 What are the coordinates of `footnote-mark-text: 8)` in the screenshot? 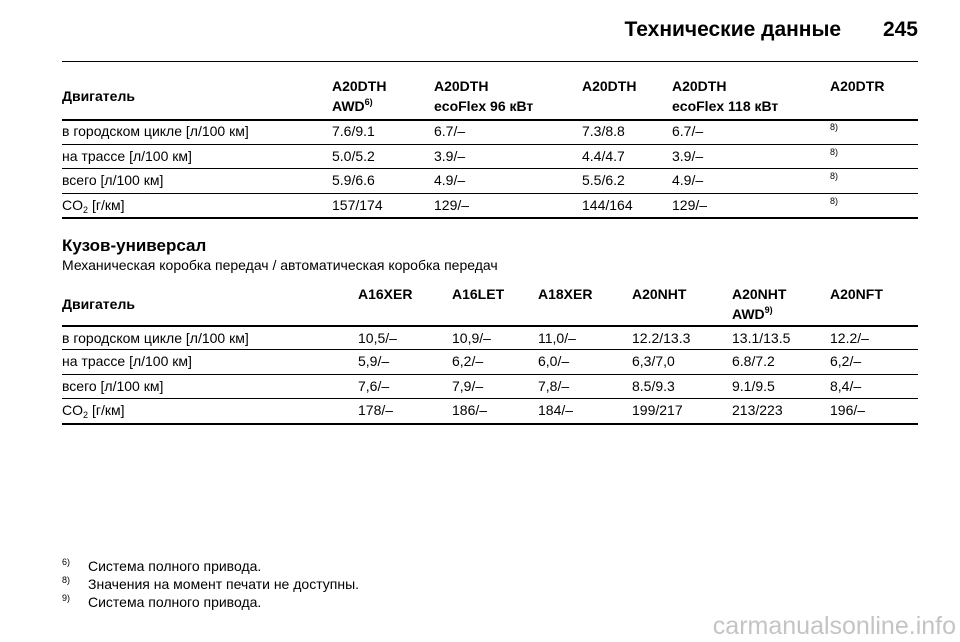 It's located at (66, 580).